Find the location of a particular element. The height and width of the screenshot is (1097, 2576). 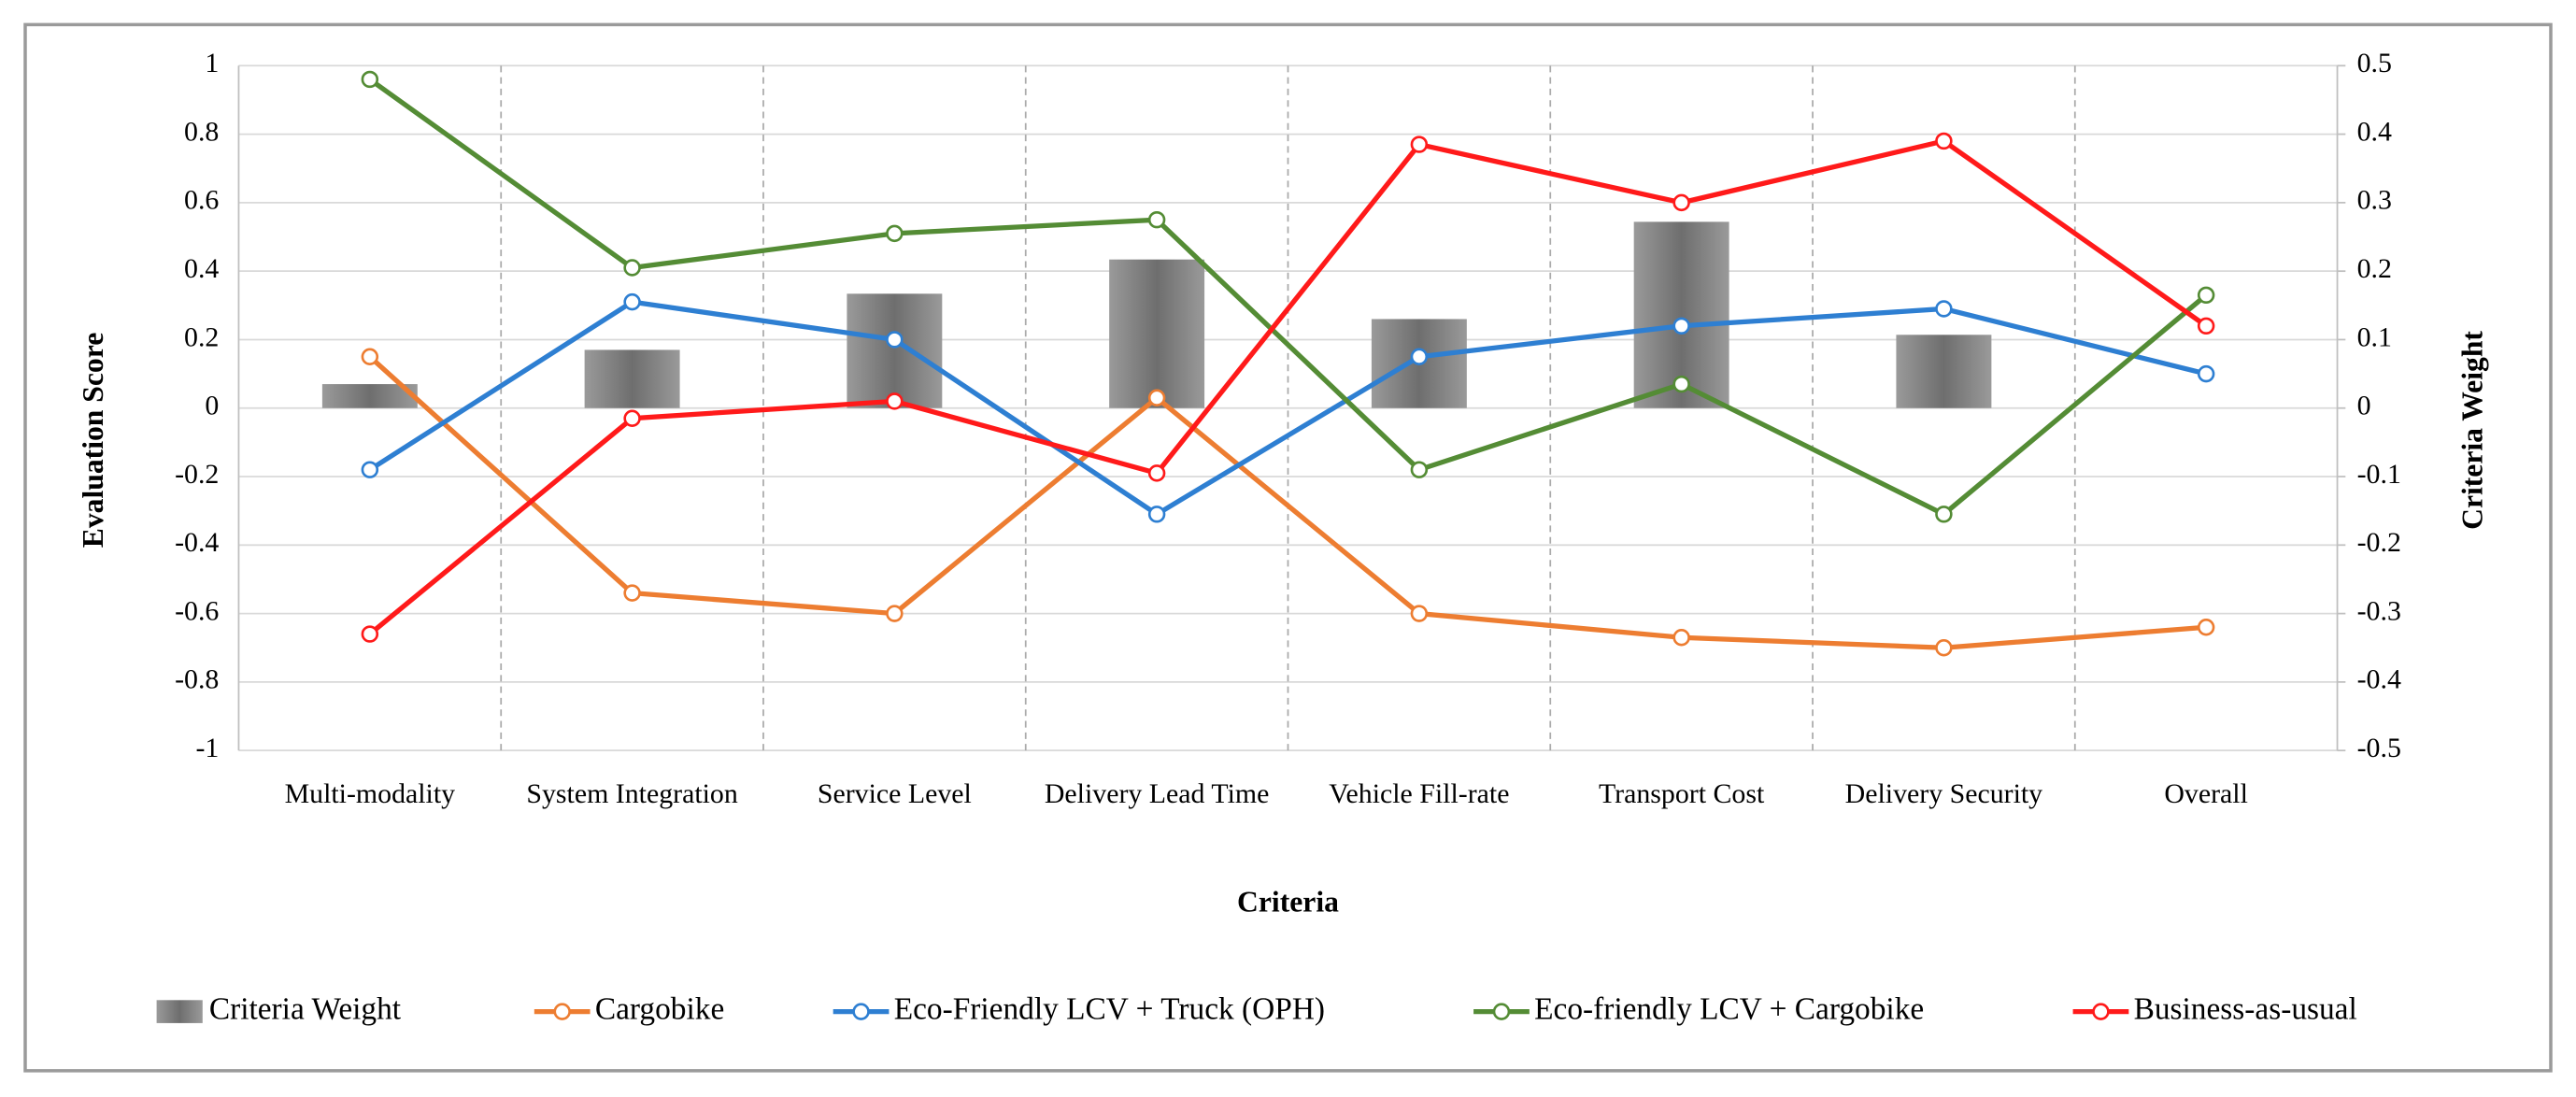

y2-tick-label: 0.4 is located at coordinates (2374, 131).